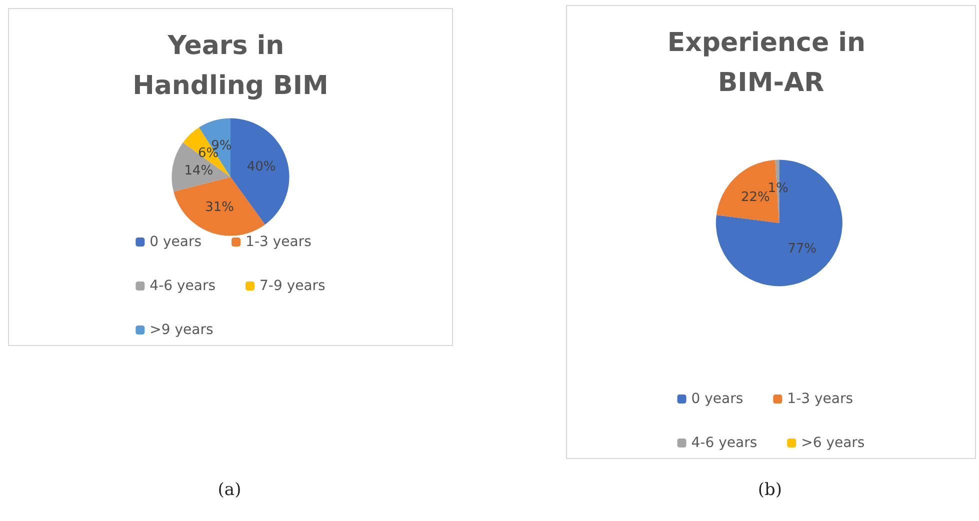 The image size is (979, 521). Describe the element at coordinates (771, 63) in the screenshot. I see `chart-title: Experience in BIM-AR` at that location.